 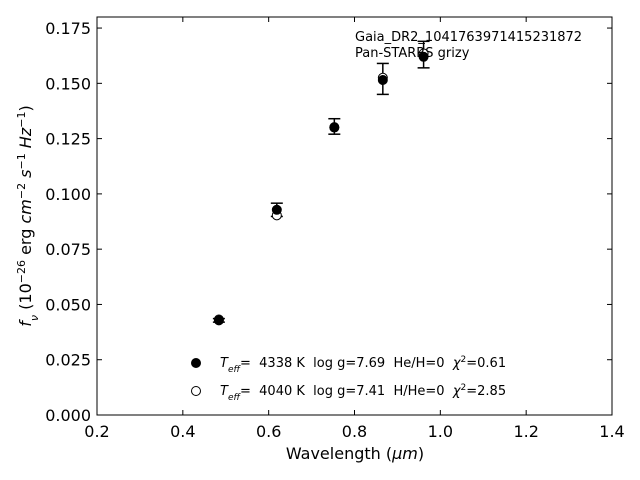 I want to click on x-tick-label: 0.4, so click(x=182, y=431).